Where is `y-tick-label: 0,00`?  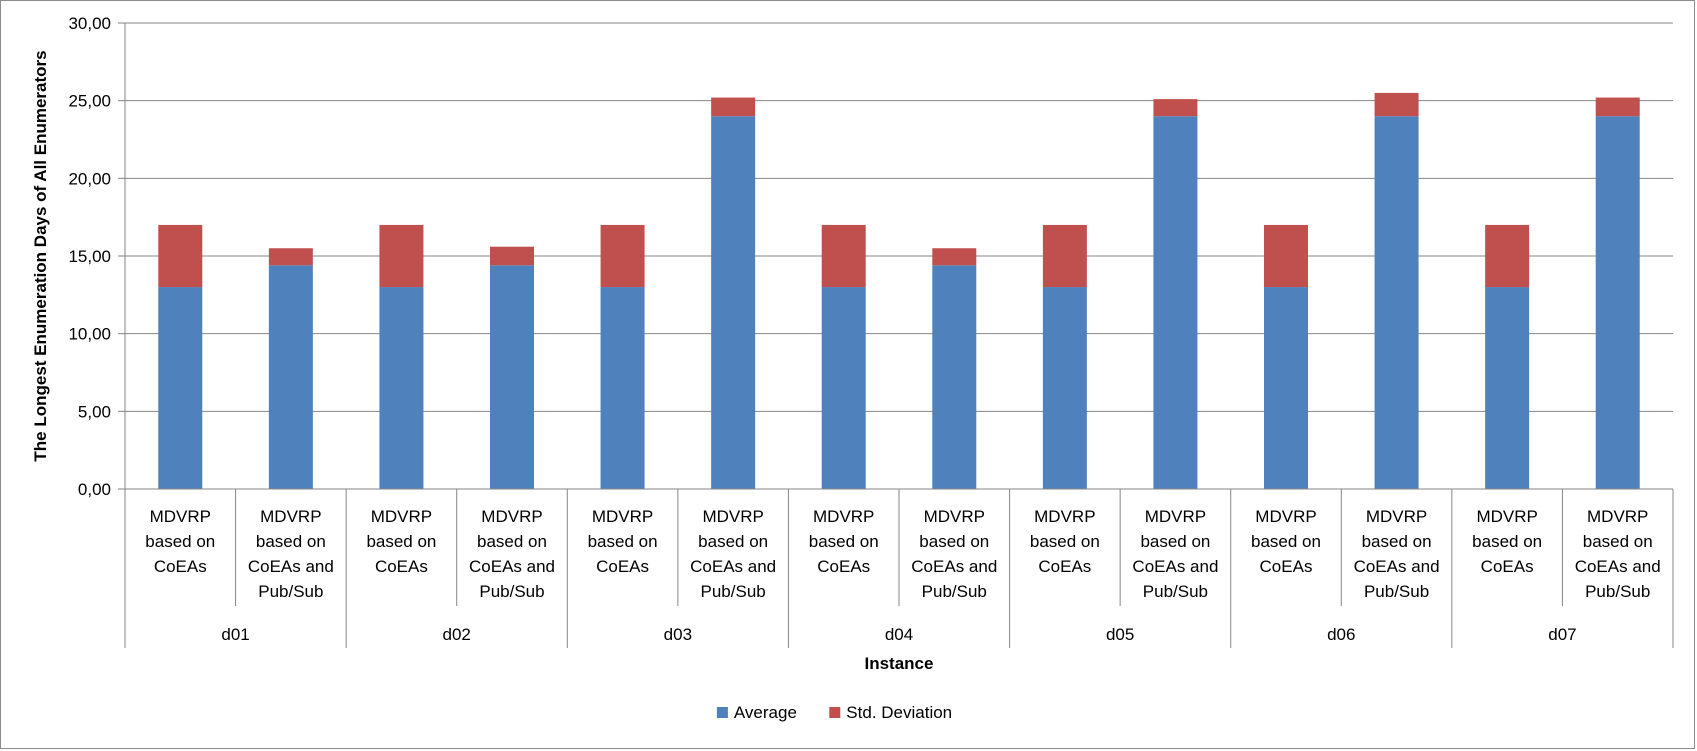 y-tick-label: 0,00 is located at coordinates (94, 489).